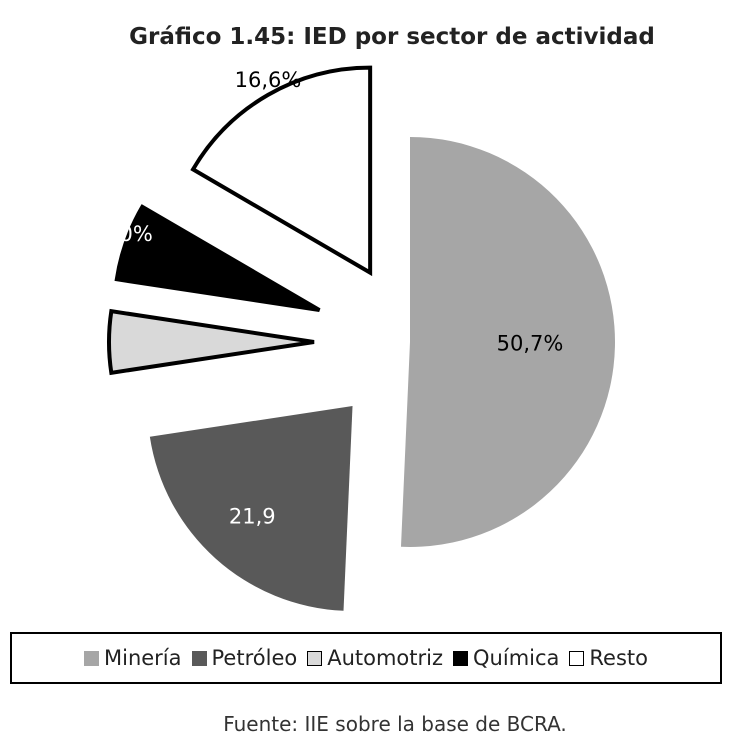 The height and width of the screenshot is (752, 744). I want to click on legend-item-química: Química, so click(506, 658).